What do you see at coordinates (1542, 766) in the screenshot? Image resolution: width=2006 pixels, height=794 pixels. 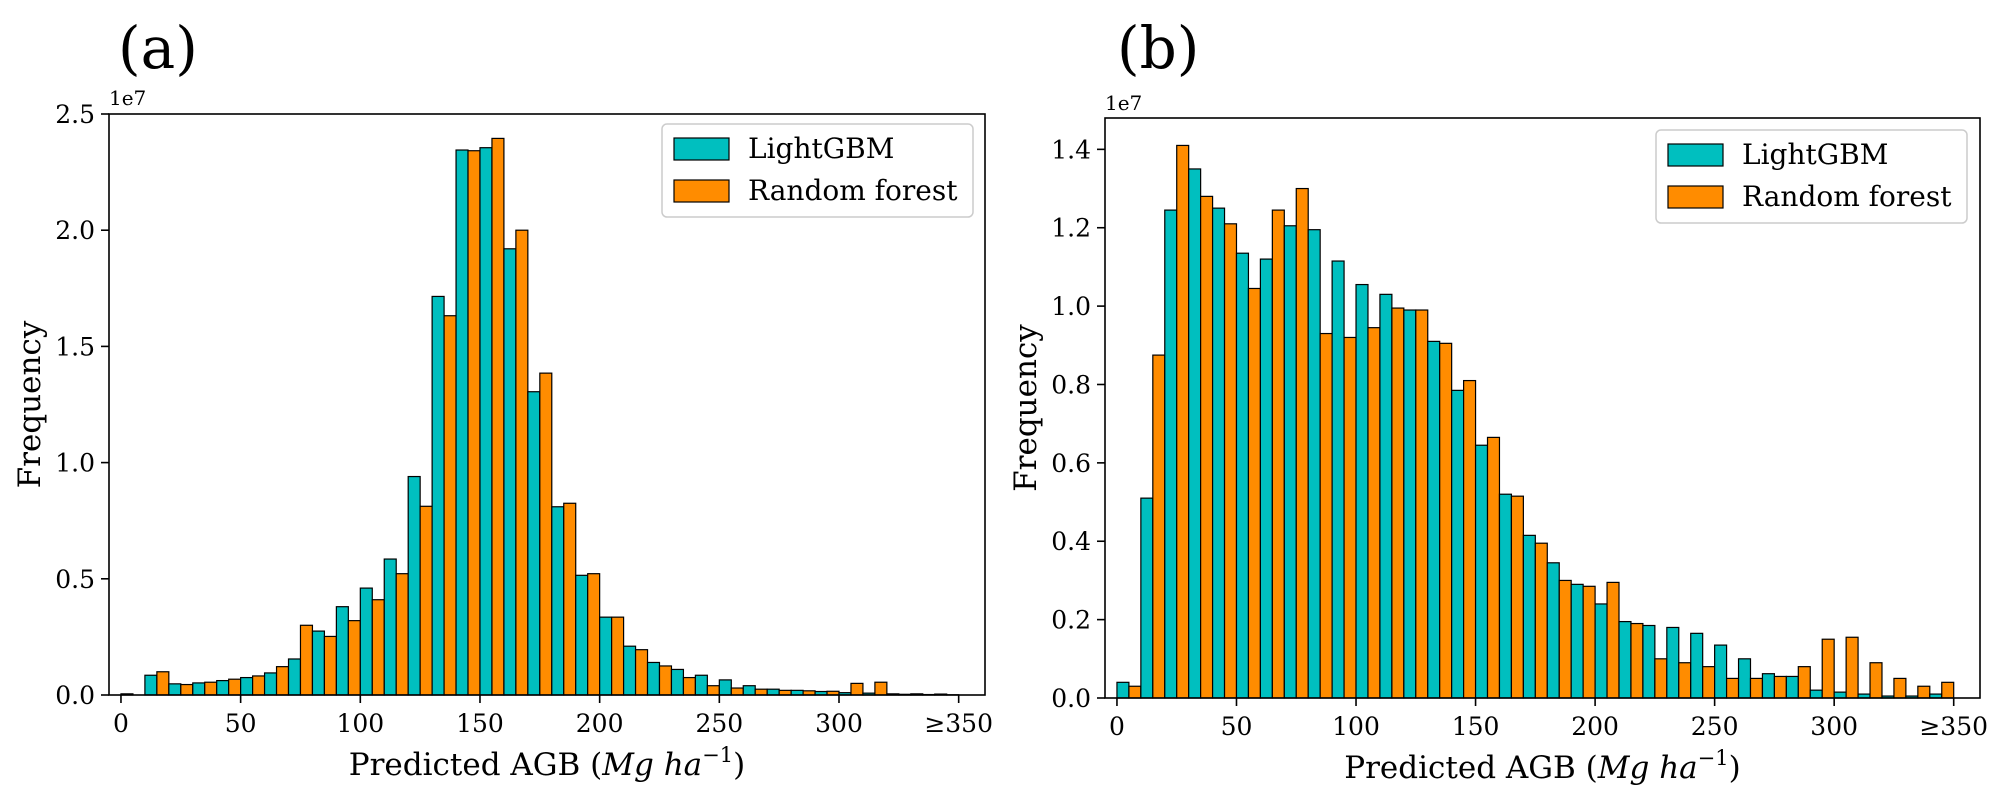 I see `x-axis-label-b: Predicted AGB (Mg ha−1)` at bounding box center [1542, 766].